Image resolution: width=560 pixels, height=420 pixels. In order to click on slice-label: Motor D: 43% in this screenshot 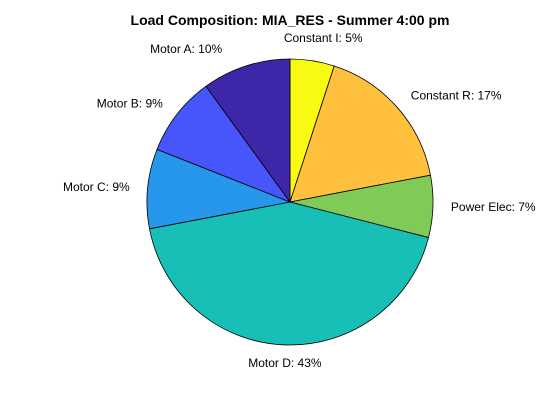, I will do `click(285, 363)`.